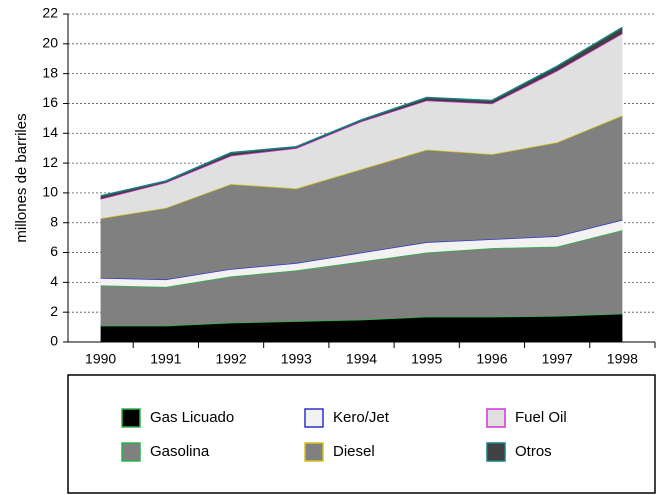 The image size is (657, 495). What do you see at coordinates (354, 451) in the screenshot?
I see `legend-label: Diesel` at bounding box center [354, 451].